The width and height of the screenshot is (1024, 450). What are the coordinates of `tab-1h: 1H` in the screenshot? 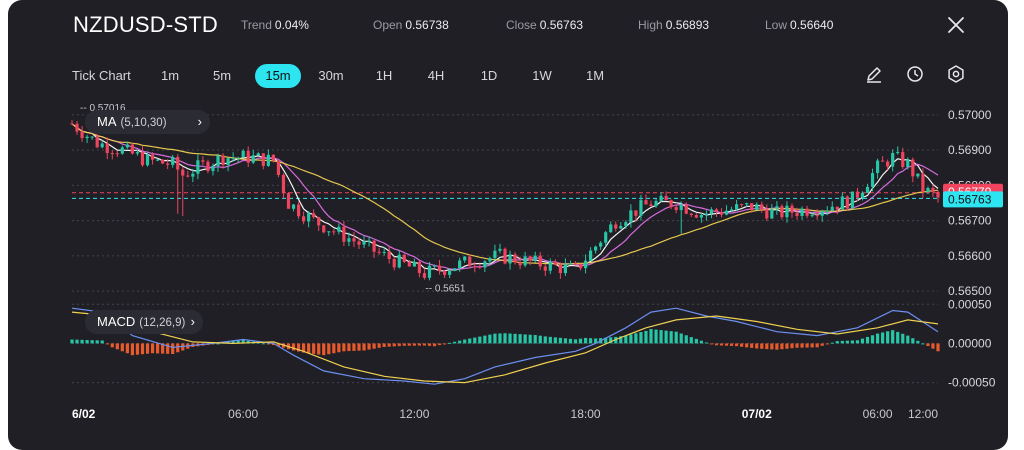 It's located at (384, 75).